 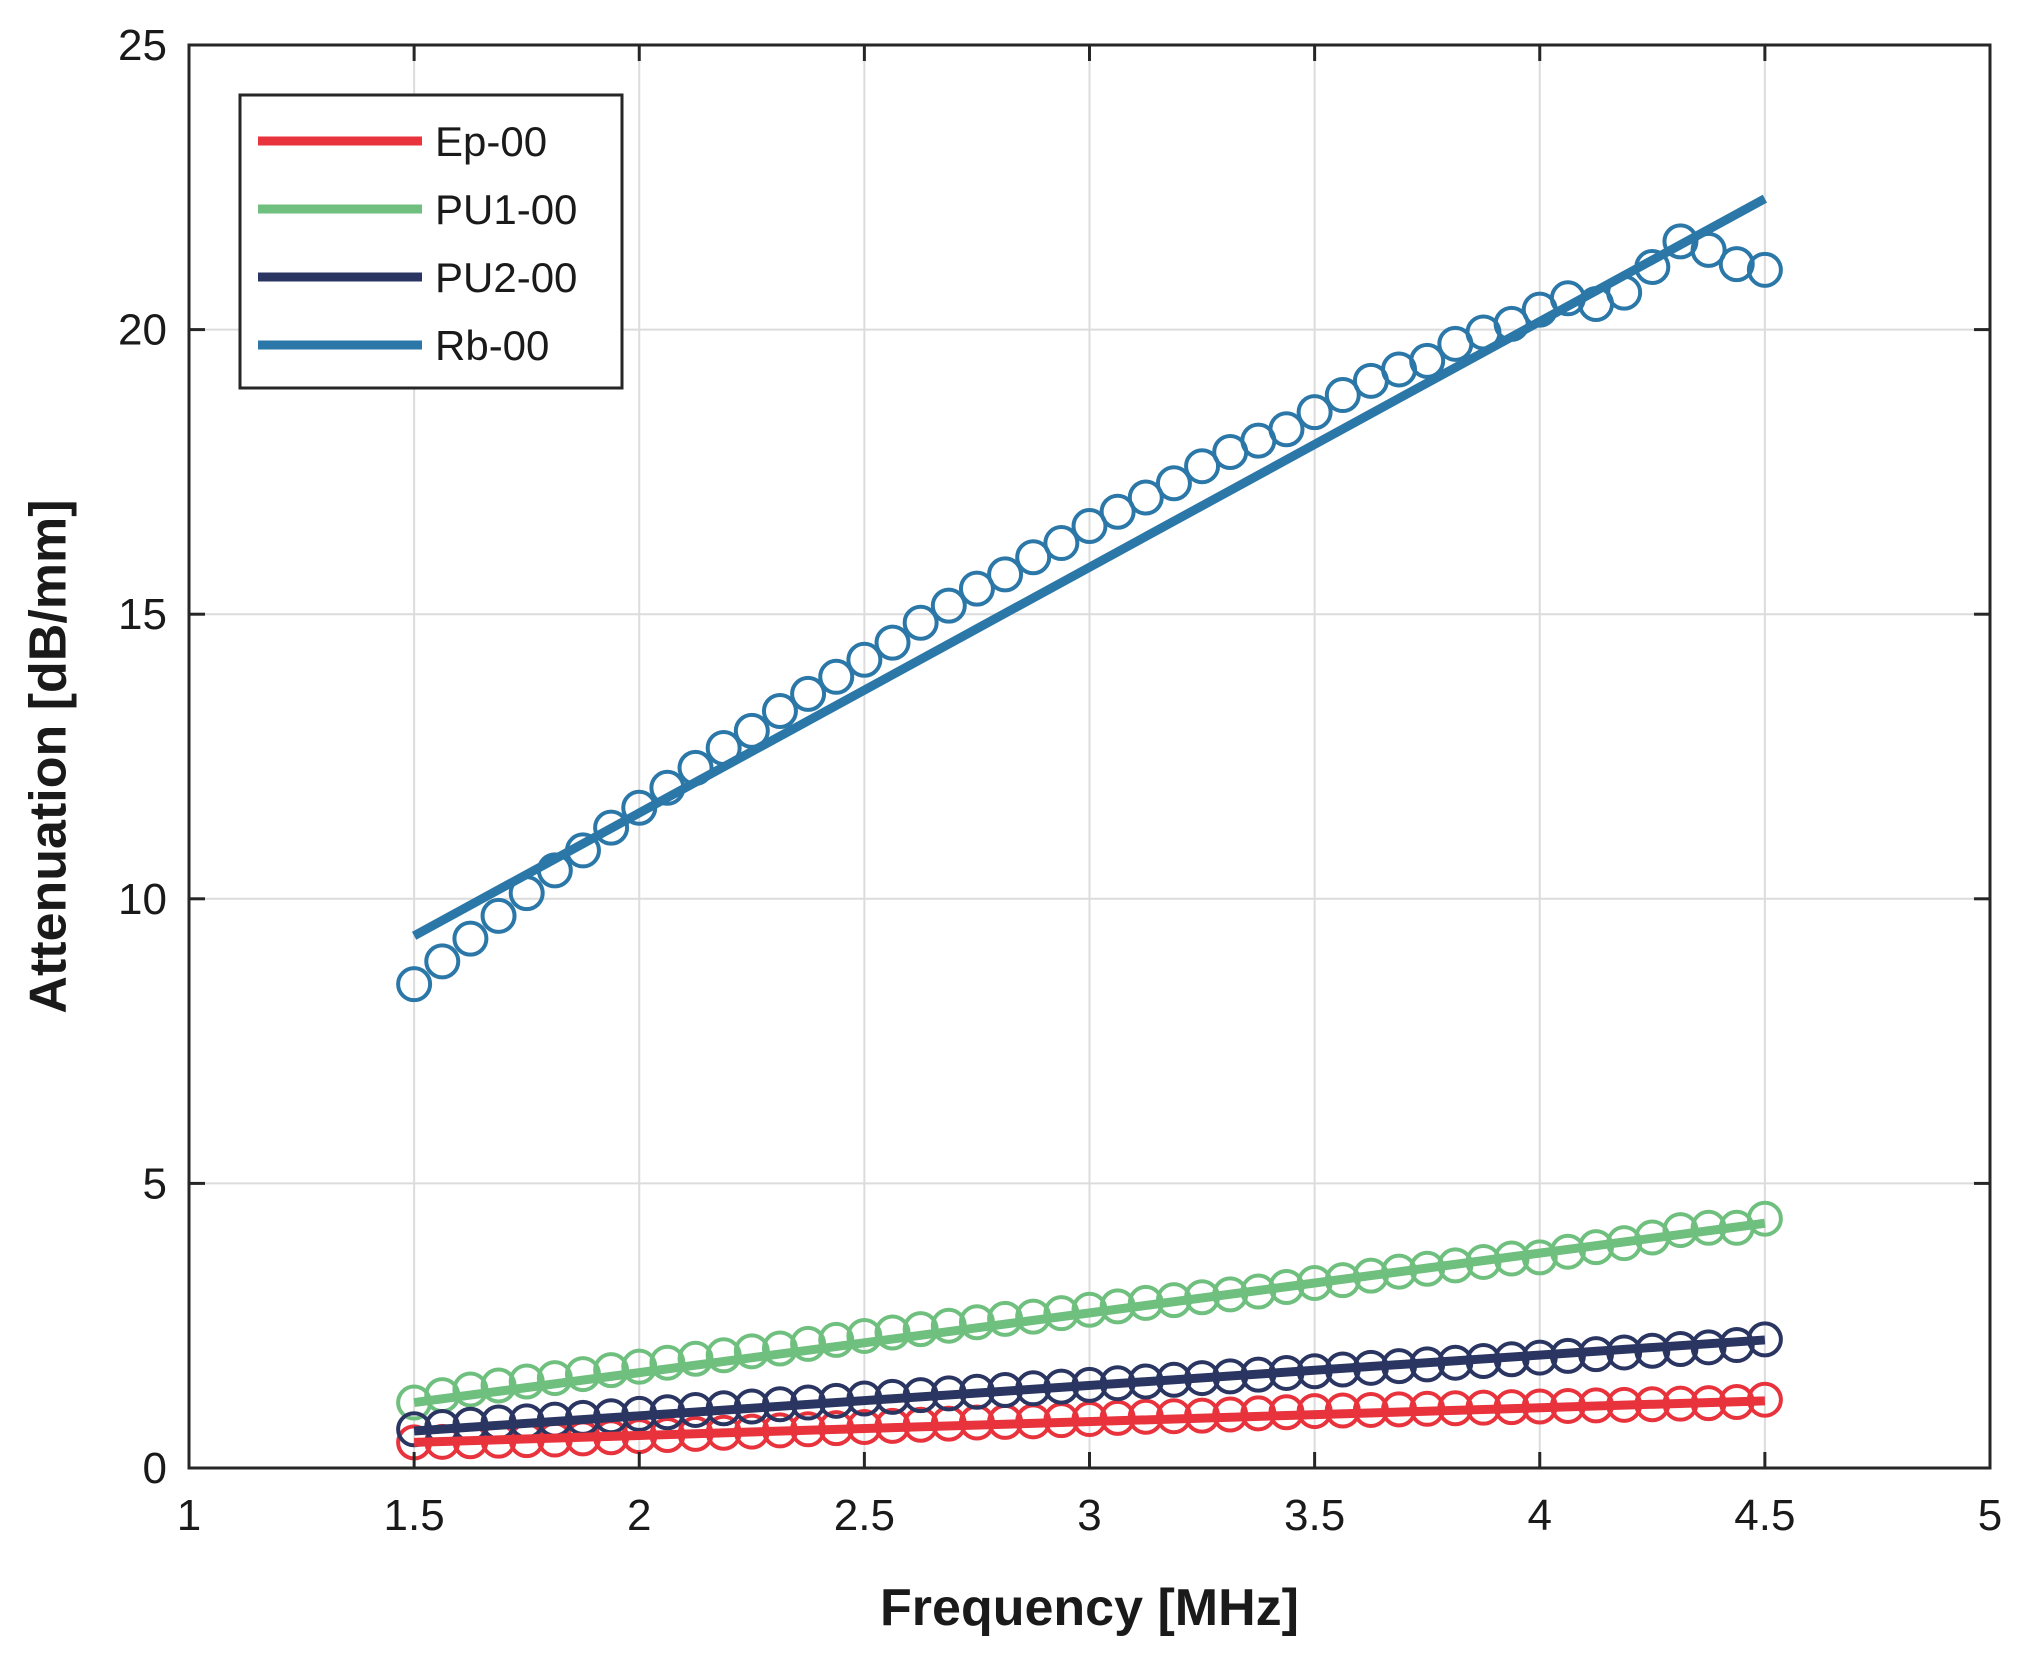 What do you see at coordinates (1089, 1515) in the screenshot?
I see `x-tick-label: 3` at bounding box center [1089, 1515].